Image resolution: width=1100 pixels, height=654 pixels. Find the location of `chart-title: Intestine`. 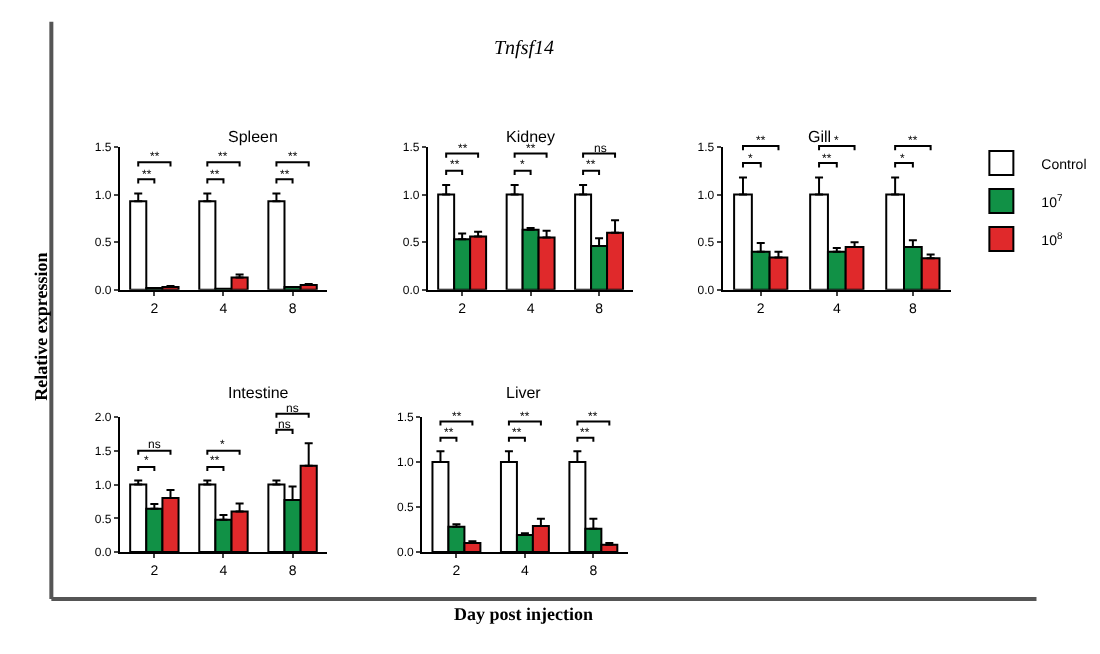

chart-title: Intestine is located at coordinates (259, 393).